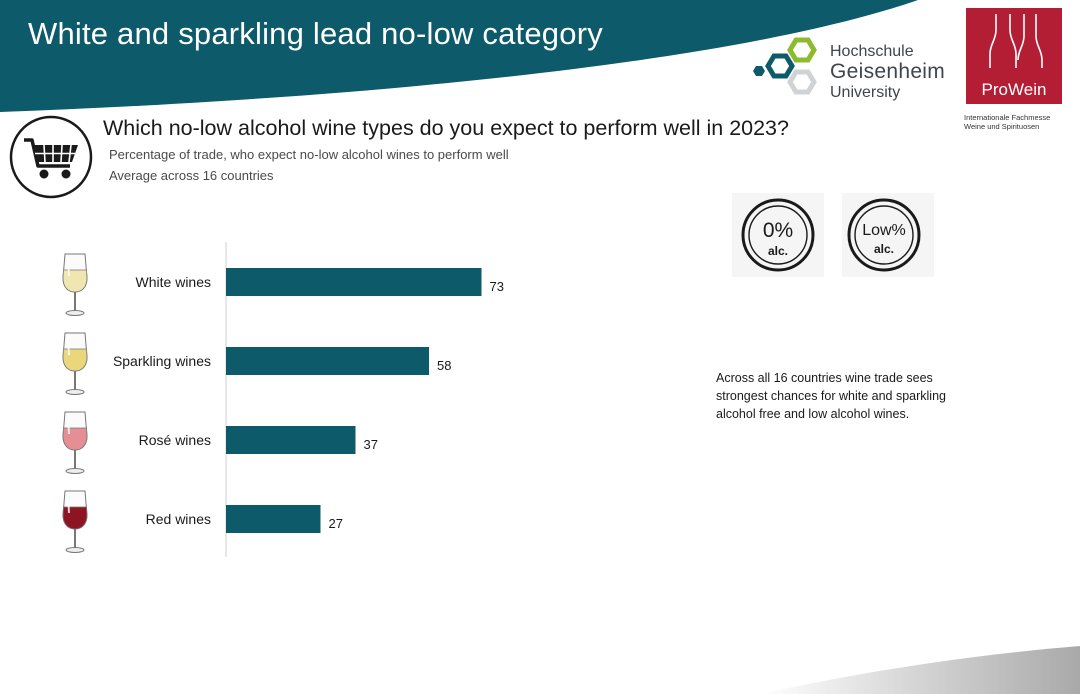 The height and width of the screenshot is (694, 1080). Describe the element at coordinates (336, 523) in the screenshot. I see `value-label-red-wines: 27` at that location.